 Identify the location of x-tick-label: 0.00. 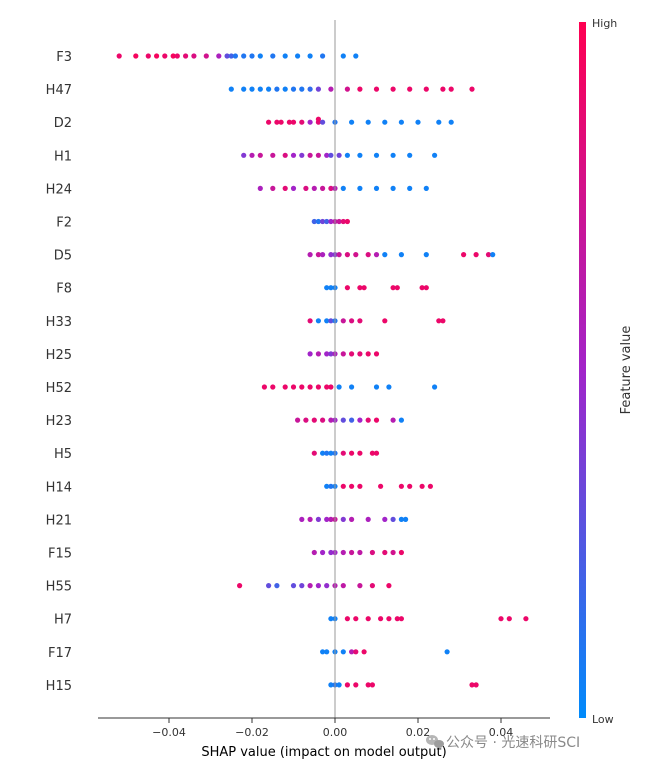
(335, 732).